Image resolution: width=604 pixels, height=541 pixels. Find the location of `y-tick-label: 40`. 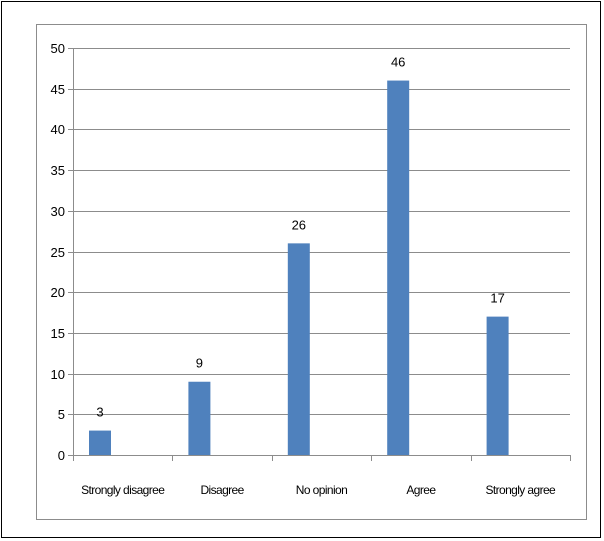

y-tick-label: 40 is located at coordinates (58, 129).